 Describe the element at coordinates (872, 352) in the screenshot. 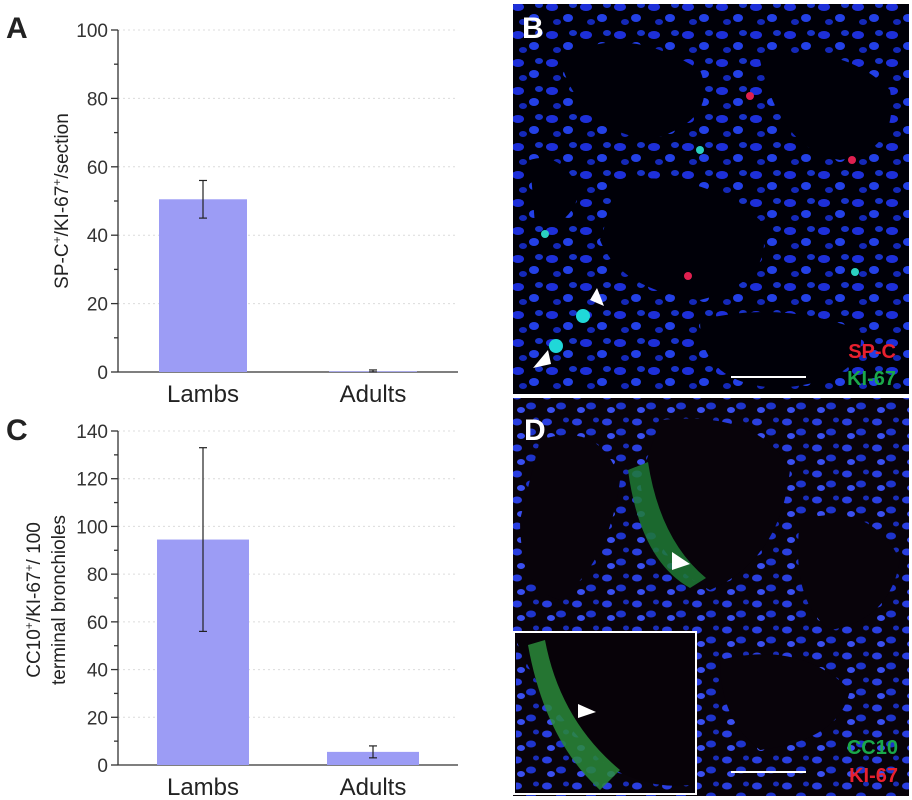

I see `legend-sp-c: SP-C` at that location.